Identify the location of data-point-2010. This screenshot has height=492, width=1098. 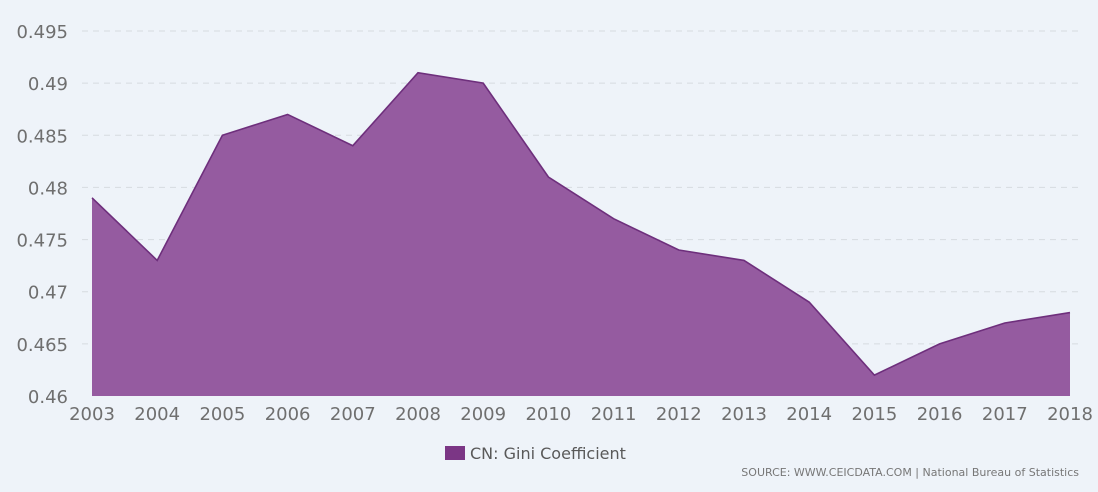
(548, 177).